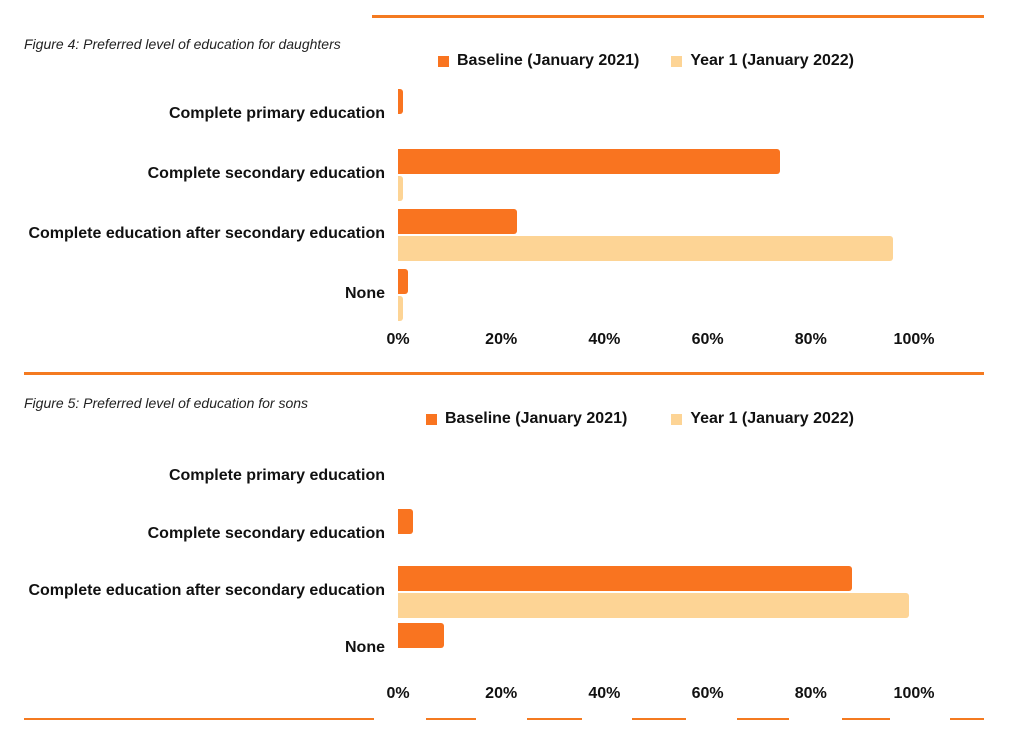 The image size is (1012, 734). Describe the element at coordinates (678, 16) in the screenshot. I see `top-rule` at that location.